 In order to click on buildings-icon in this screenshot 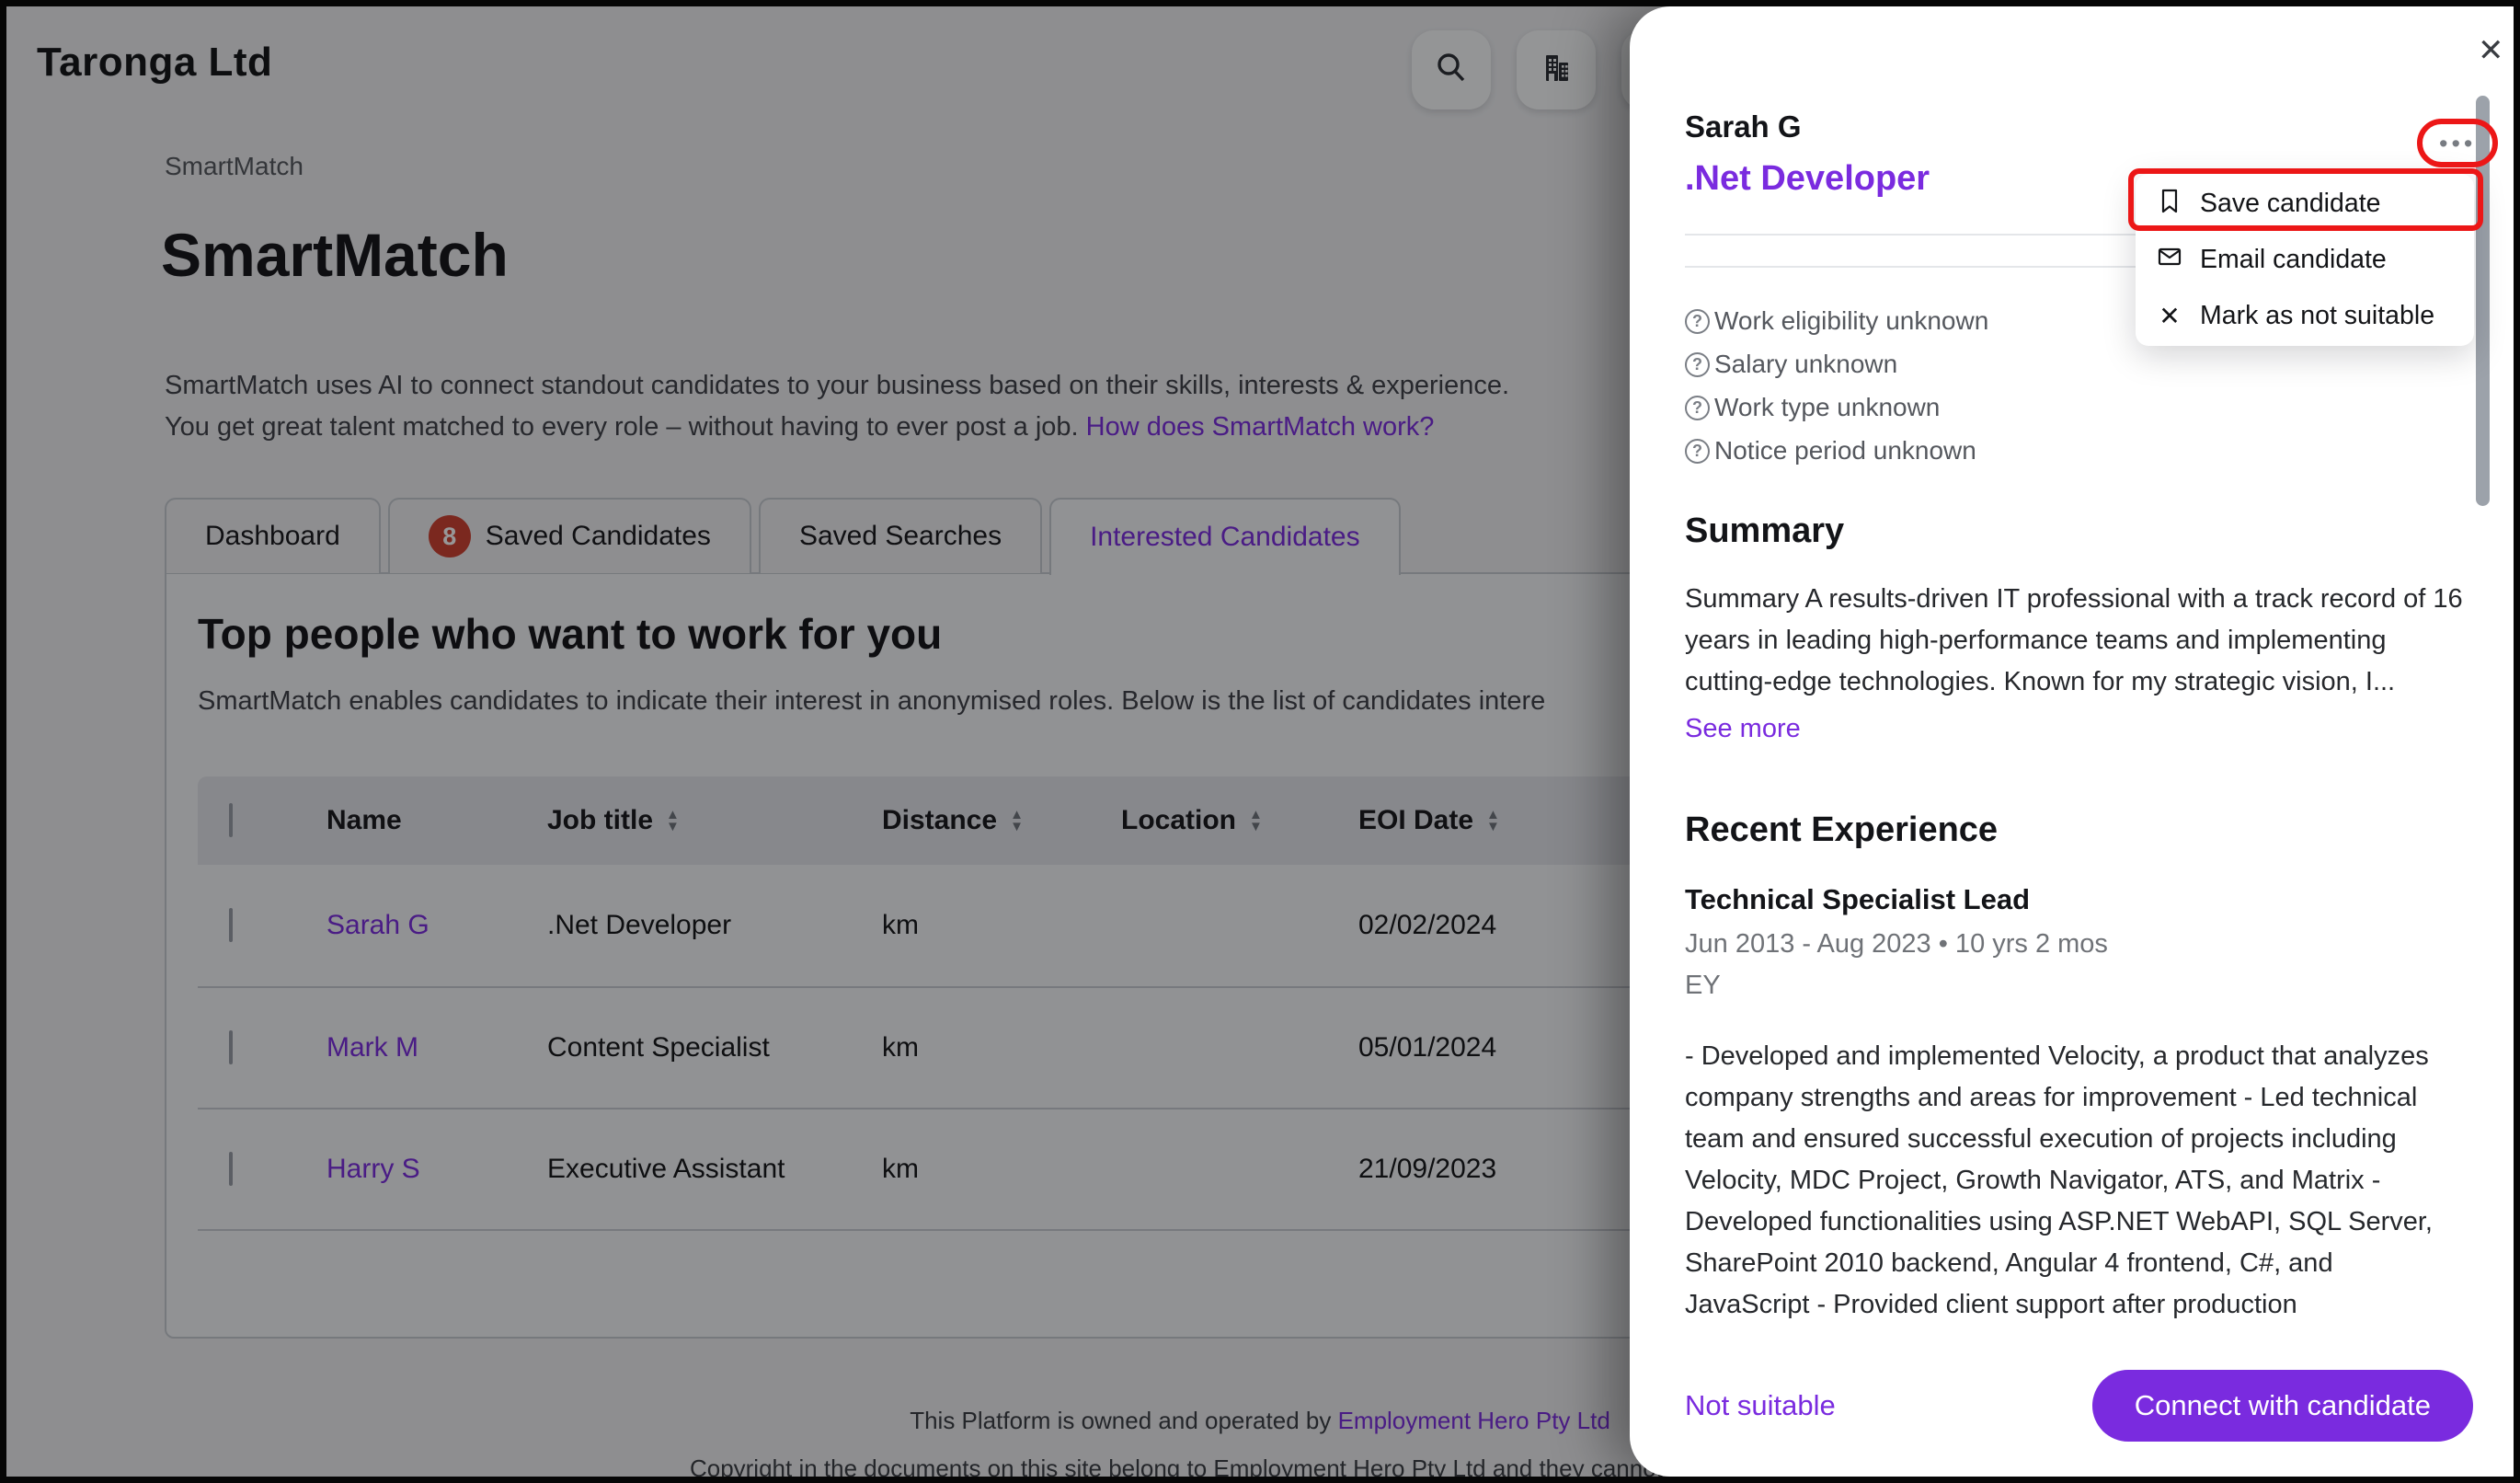, I will do `click(1556, 70)`.